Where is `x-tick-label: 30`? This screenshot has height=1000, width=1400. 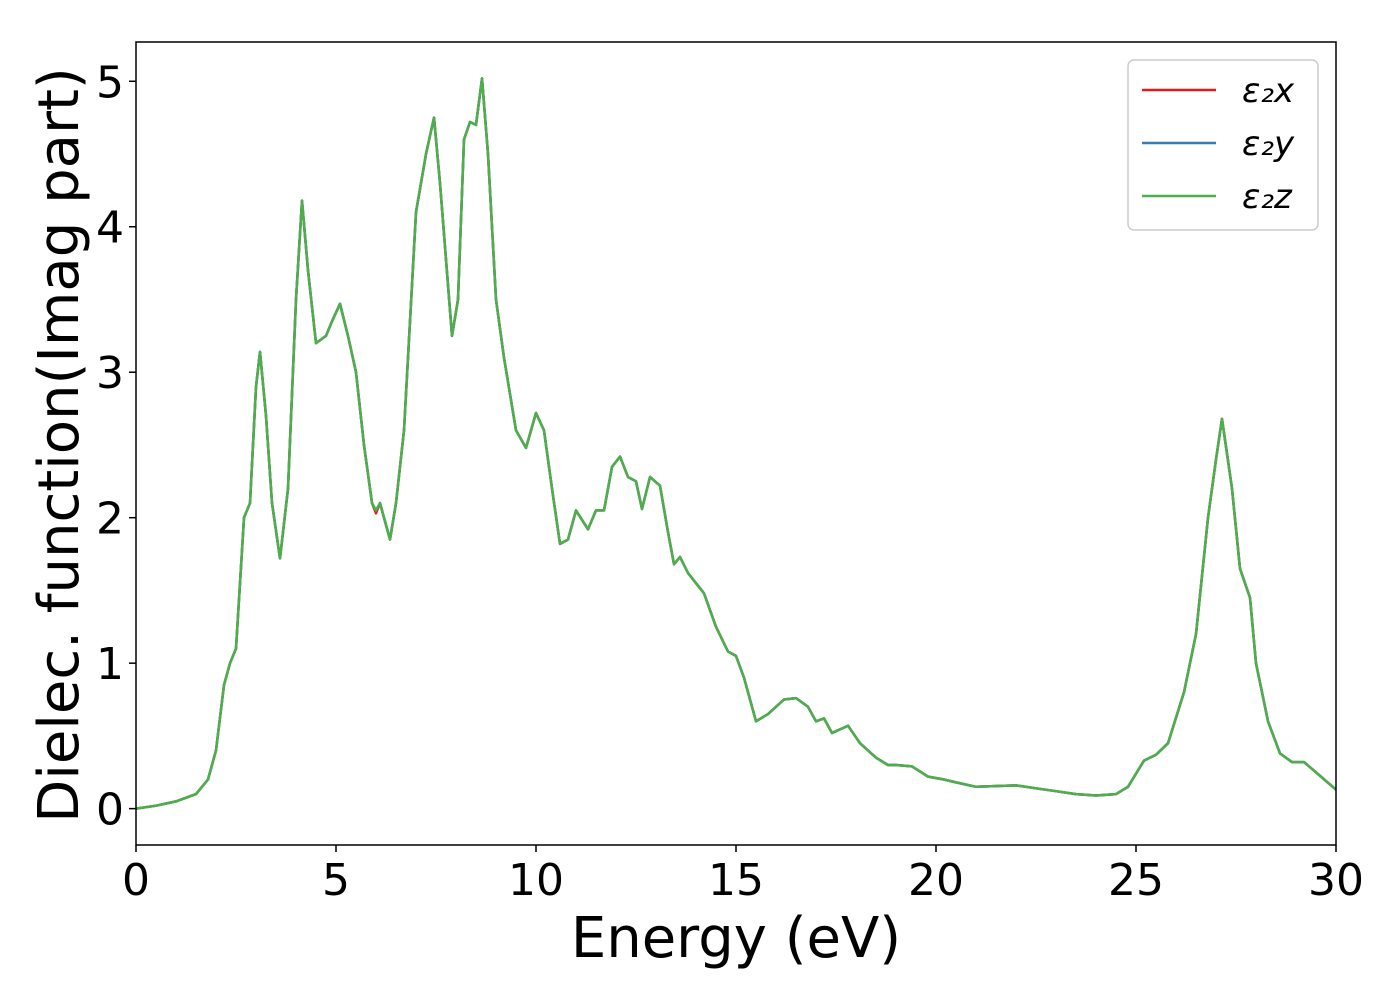
x-tick-label: 30 is located at coordinates (1336, 880).